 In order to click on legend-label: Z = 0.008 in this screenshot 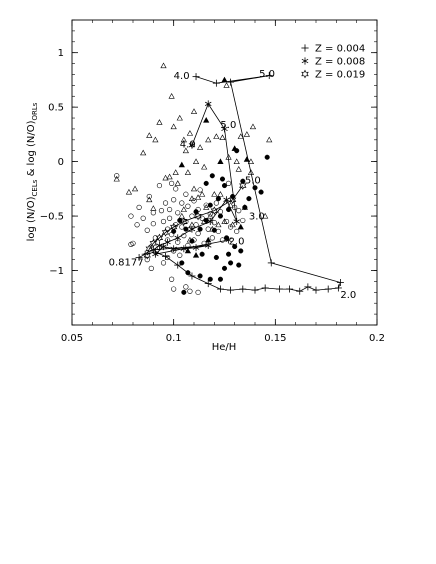, I will do `click(340, 62)`.